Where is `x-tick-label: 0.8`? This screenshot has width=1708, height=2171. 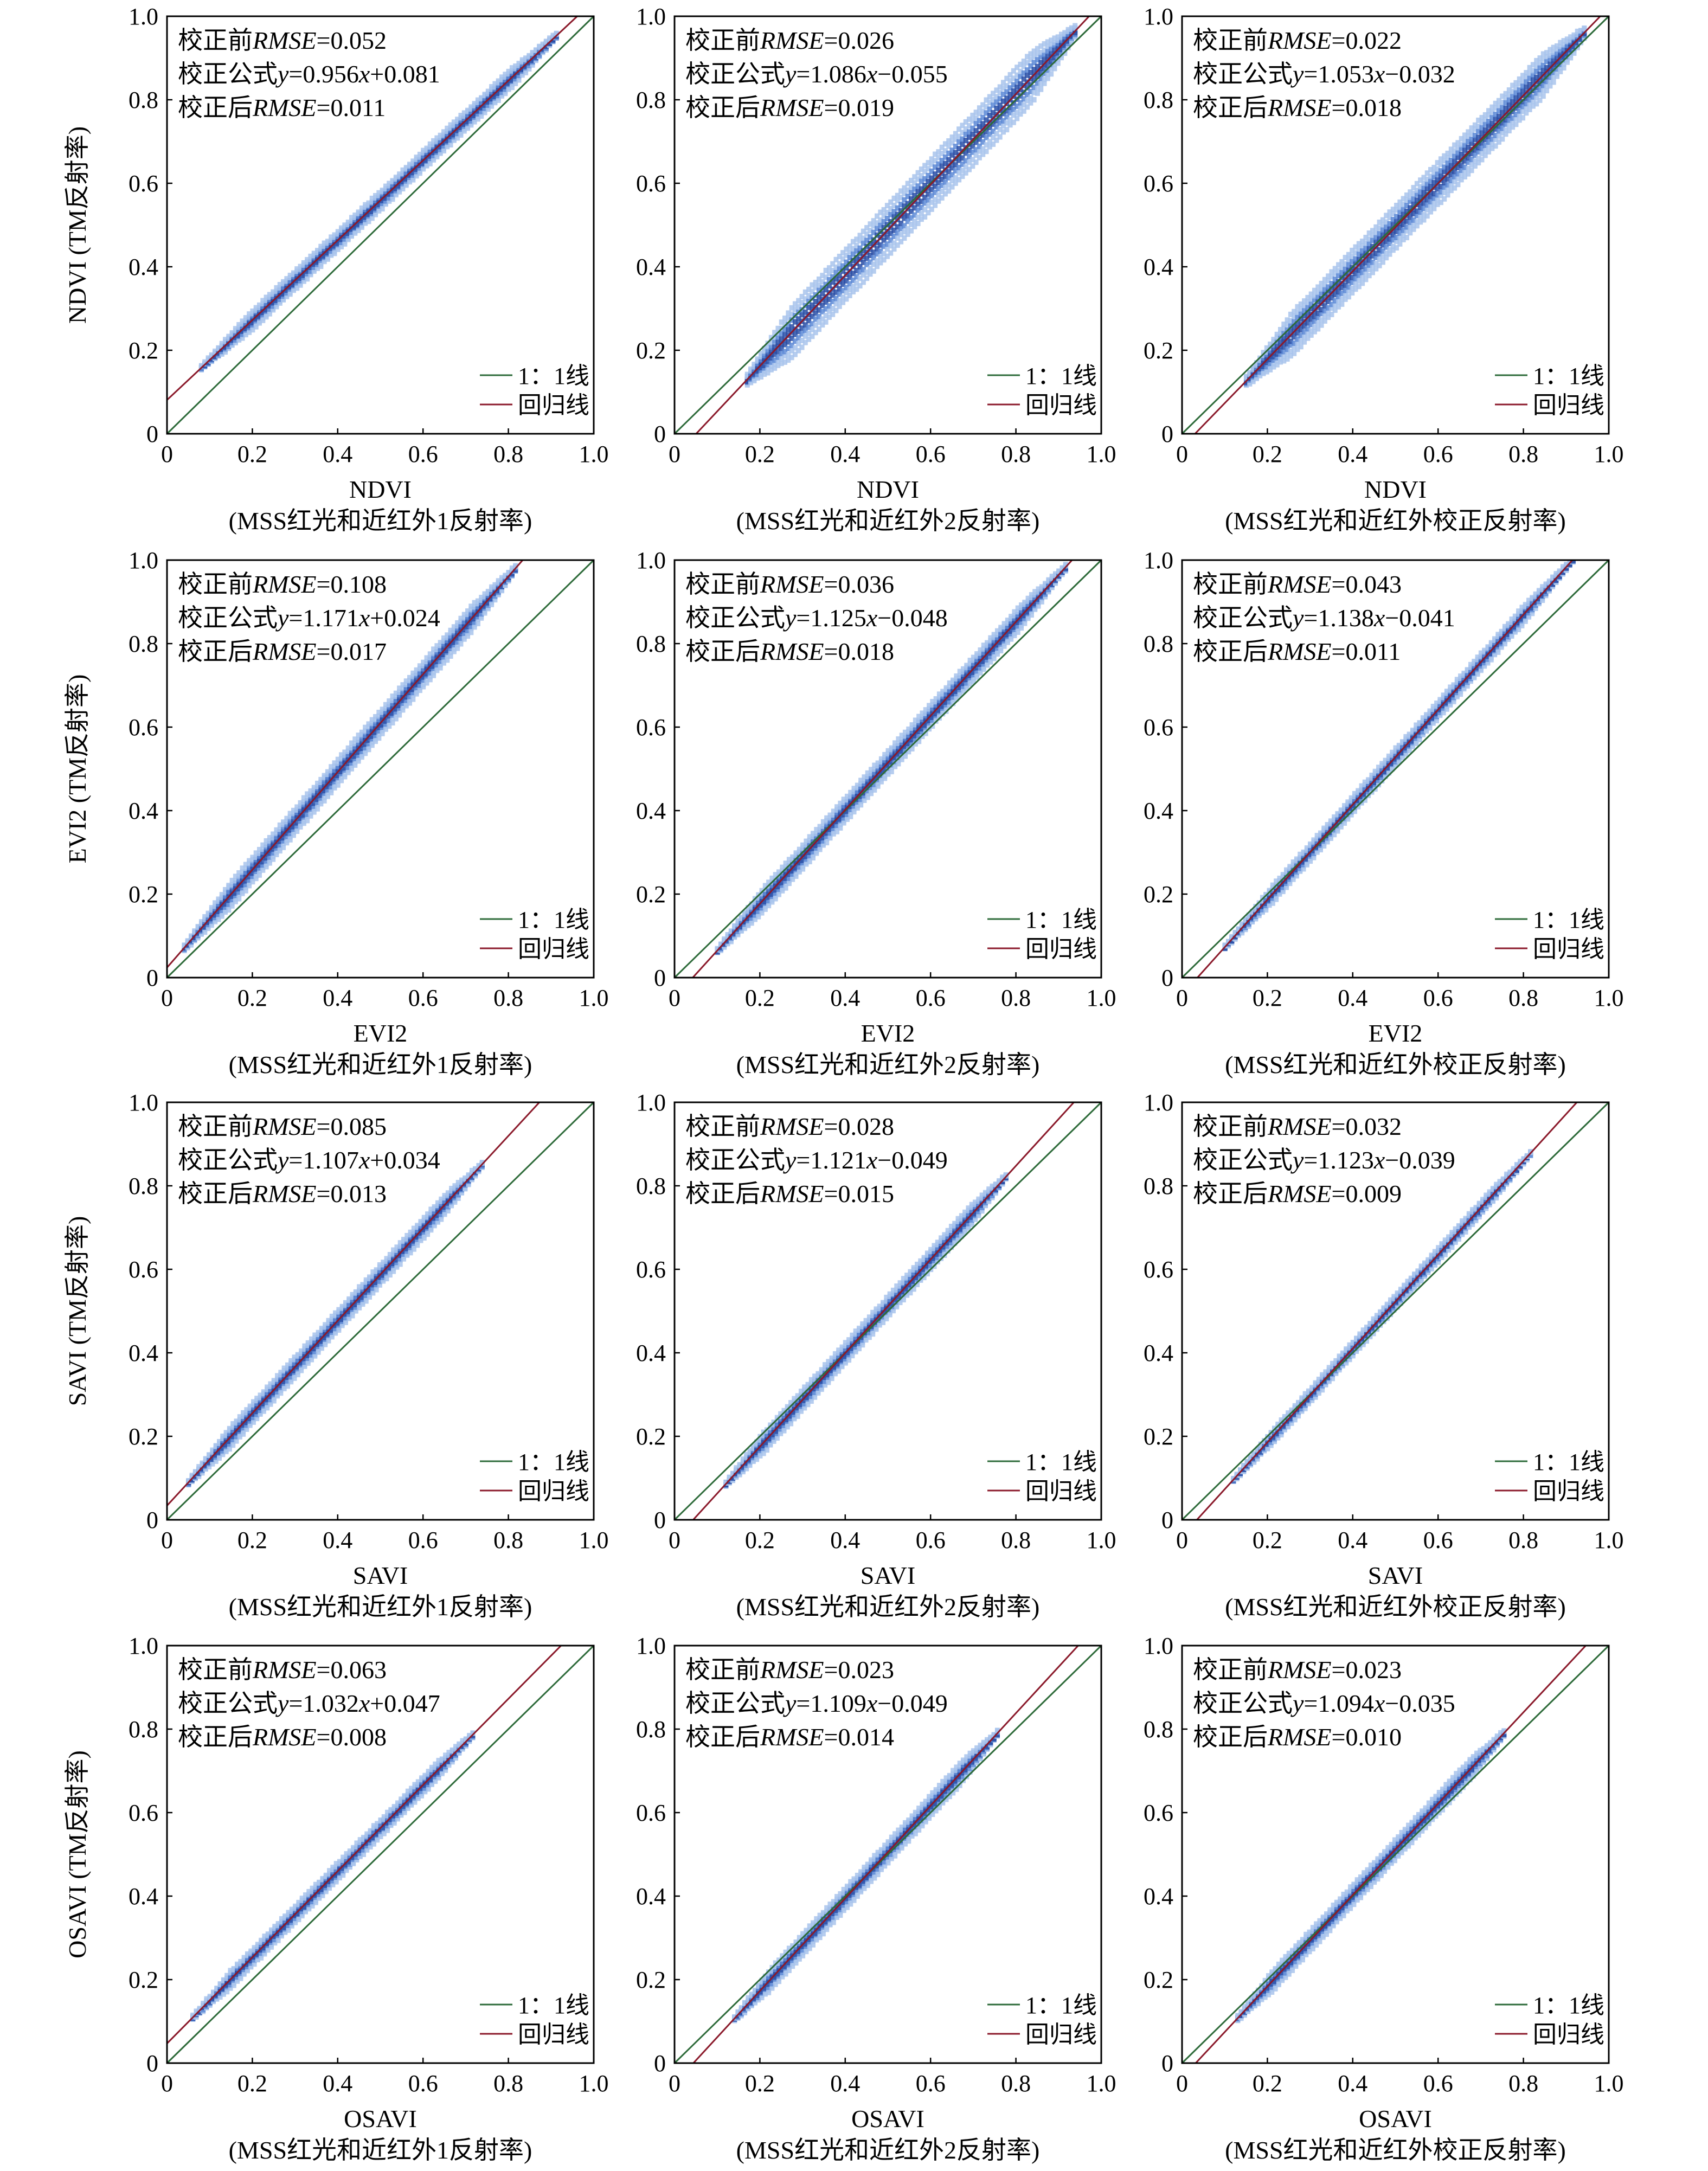 x-tick-label: 0.8 is located at coordinates (1523, 454).